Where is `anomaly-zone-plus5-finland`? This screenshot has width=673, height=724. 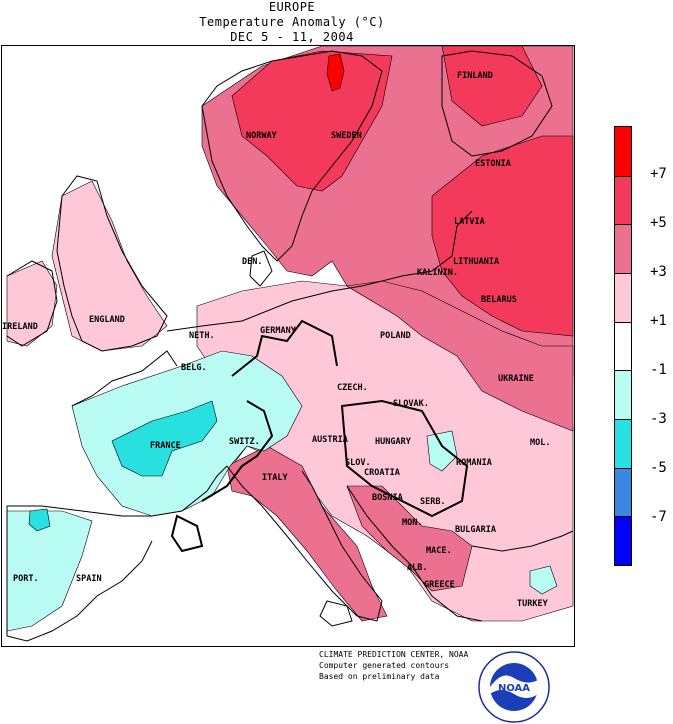
anomaly-zone-plus5-finland is located at coordinates (492, 86).